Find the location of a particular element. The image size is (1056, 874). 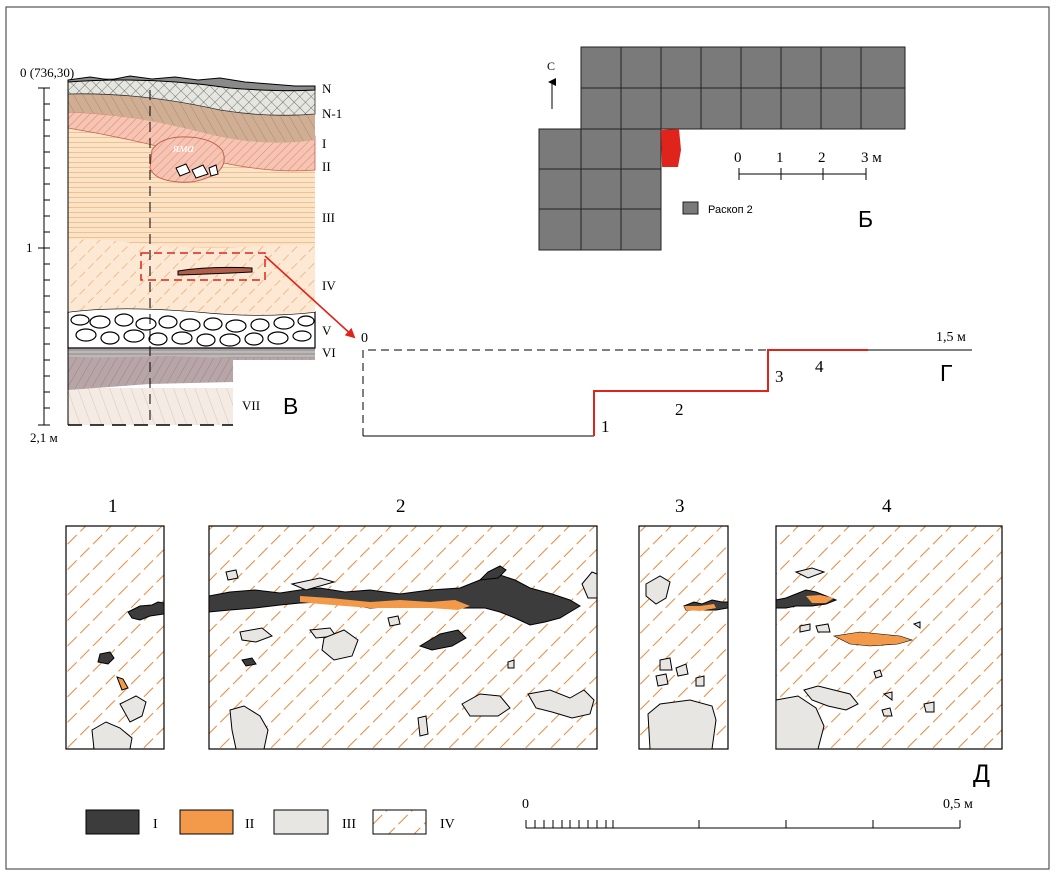

detail-arrow is located at coordinates (310, 297).